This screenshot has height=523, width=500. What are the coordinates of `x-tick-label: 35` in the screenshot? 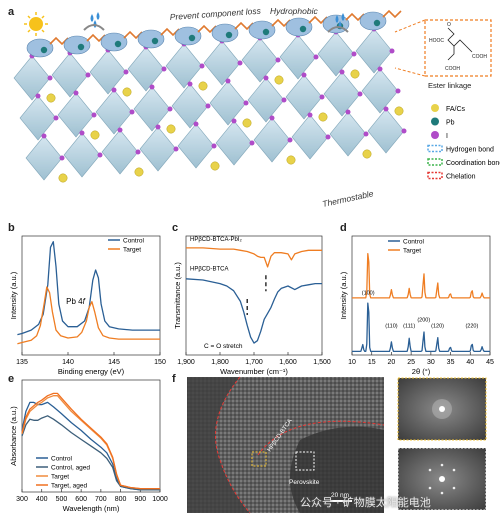 It's located at (451, 362).